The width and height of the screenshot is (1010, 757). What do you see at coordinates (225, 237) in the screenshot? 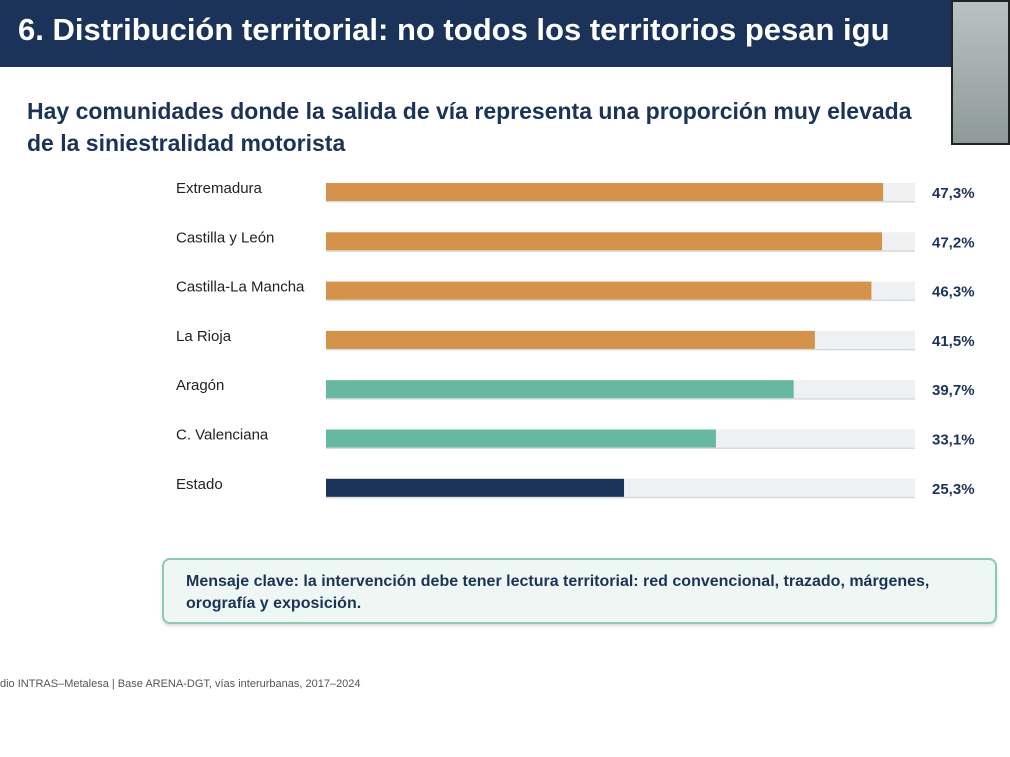
I see `category-label: Castilla y León` at bounding box center [225, 237].